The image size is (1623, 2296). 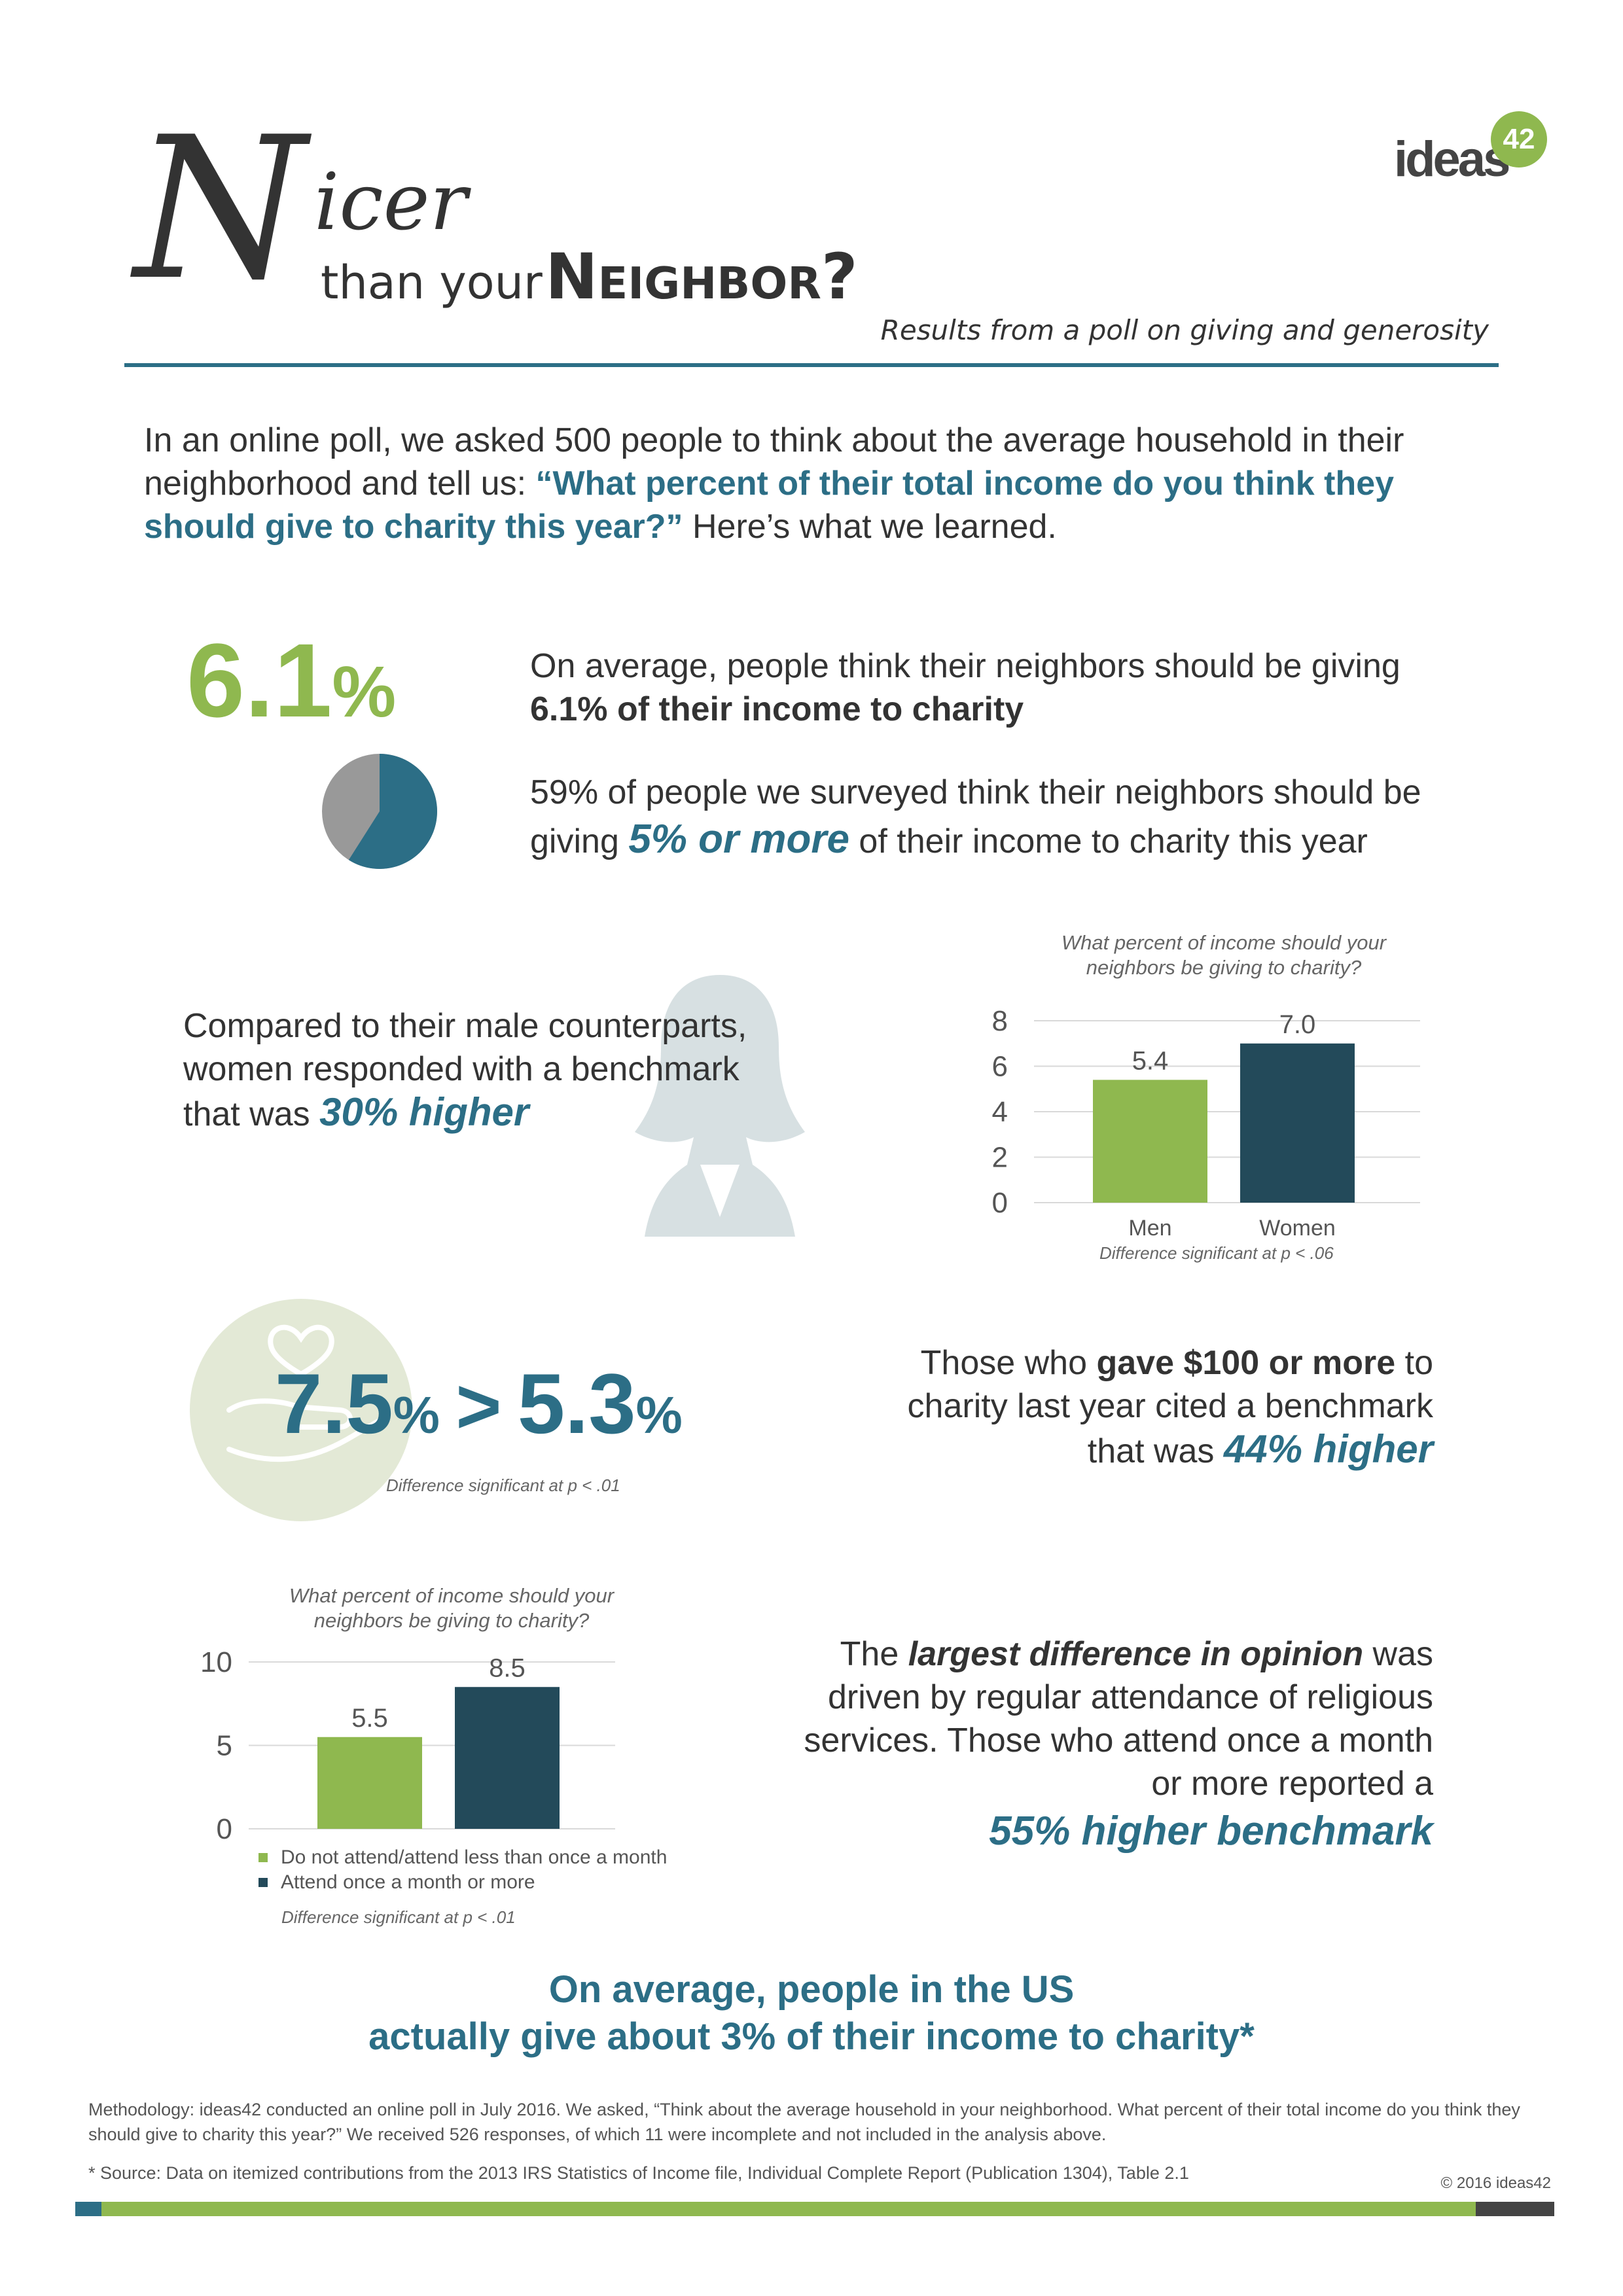 I want to click on stat-6-1: 6.1%, so click(x=291, y=681).